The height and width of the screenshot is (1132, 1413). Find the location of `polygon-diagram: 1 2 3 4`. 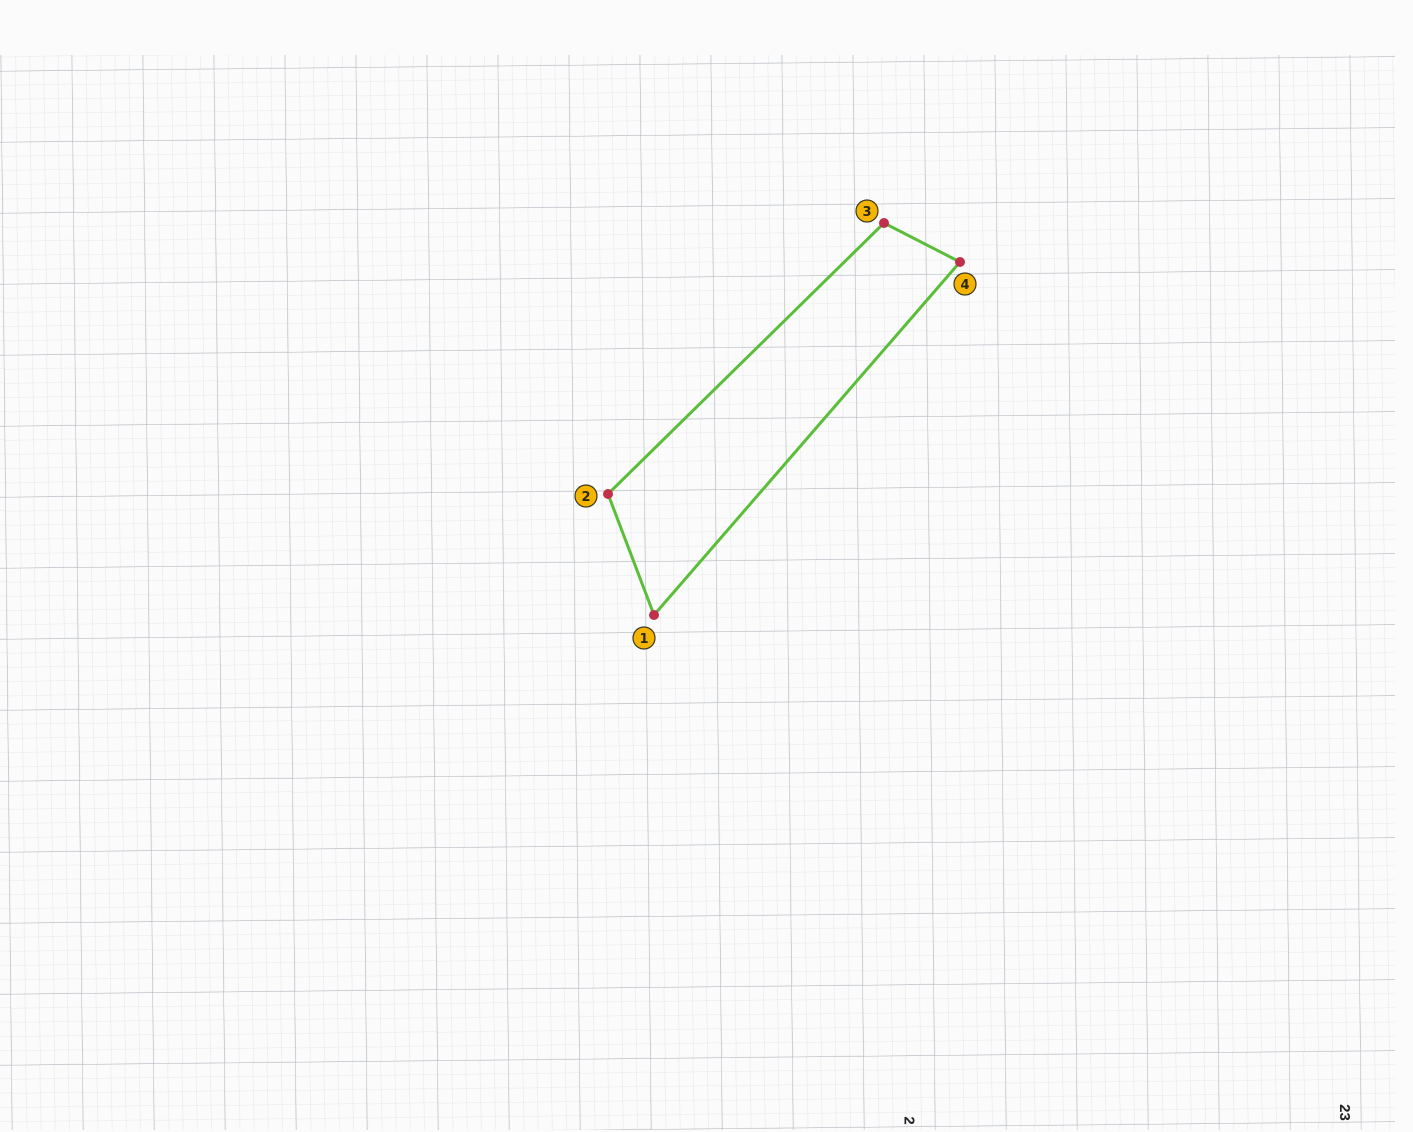

polygon-diagram: 1 2 3 4 is located at coordinates (775, 424).